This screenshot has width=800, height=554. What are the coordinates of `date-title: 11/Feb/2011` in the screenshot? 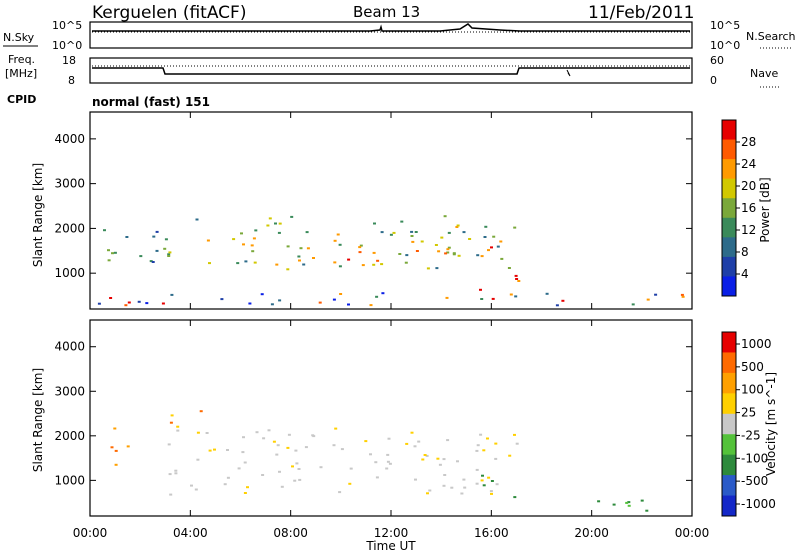 It's located at (641, 13).